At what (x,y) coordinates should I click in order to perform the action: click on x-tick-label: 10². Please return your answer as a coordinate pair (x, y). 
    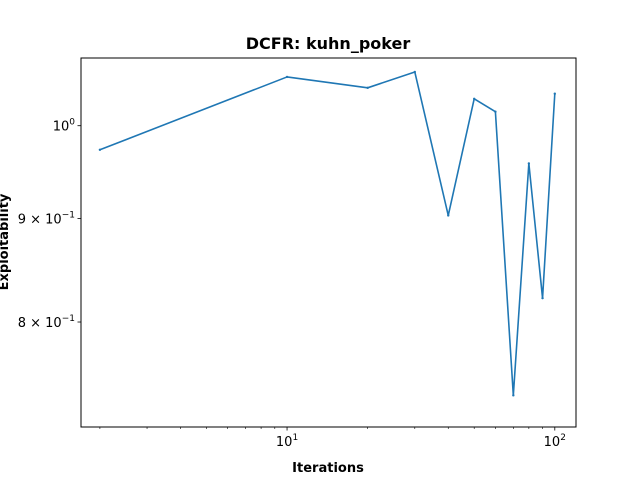
    Looking at the image, I should click on (555, 441).